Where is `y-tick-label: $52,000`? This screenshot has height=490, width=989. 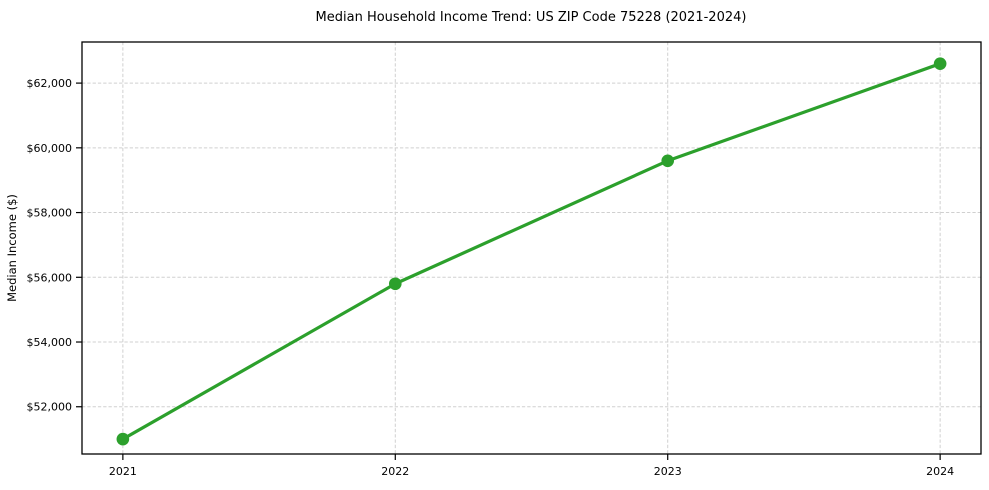
y-tick-label: $52,000 is located at coordinates (50, 407).